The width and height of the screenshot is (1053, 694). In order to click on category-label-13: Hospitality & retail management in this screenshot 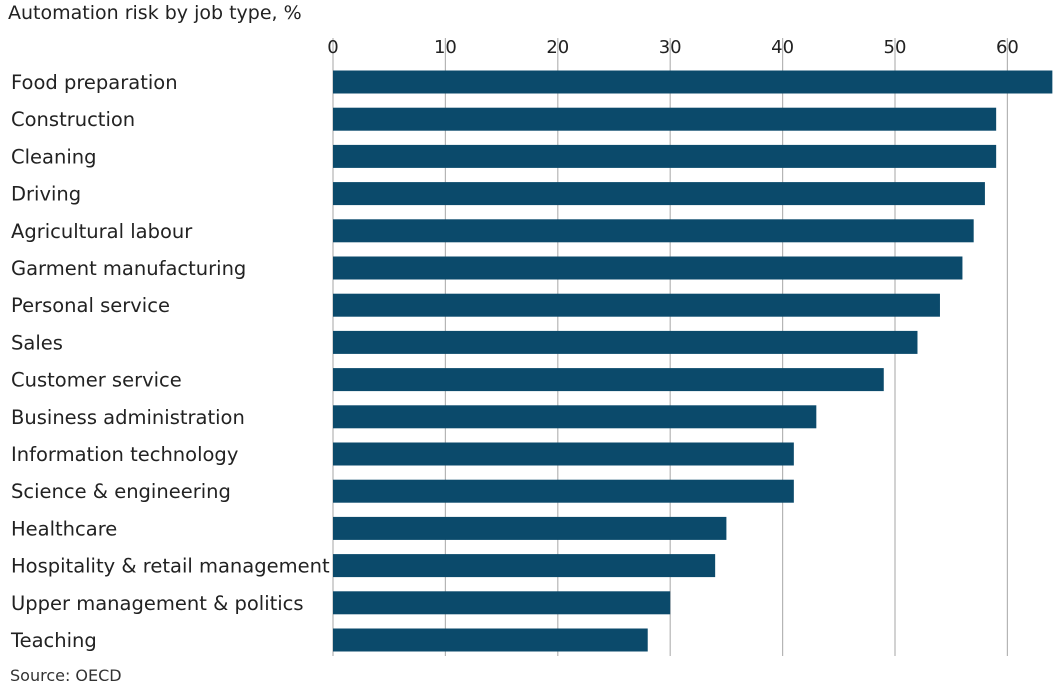, I will do `click(170, 566)`.